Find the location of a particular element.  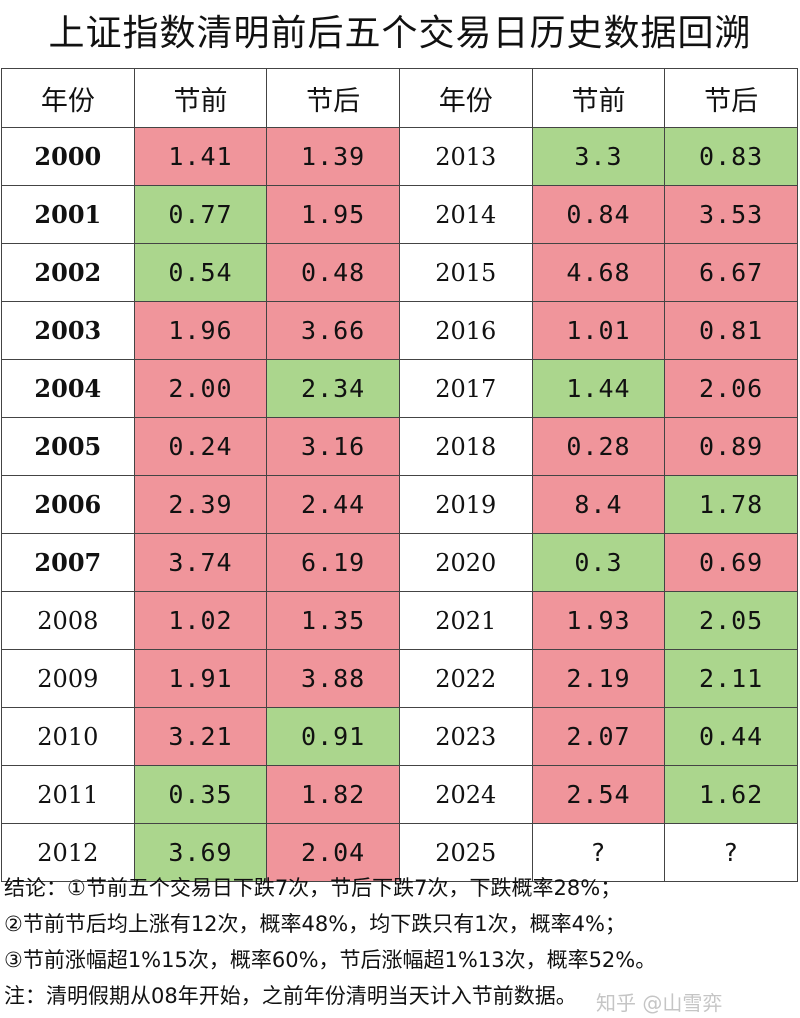

year-cell: 2013 is located at coordinates (465, 156).